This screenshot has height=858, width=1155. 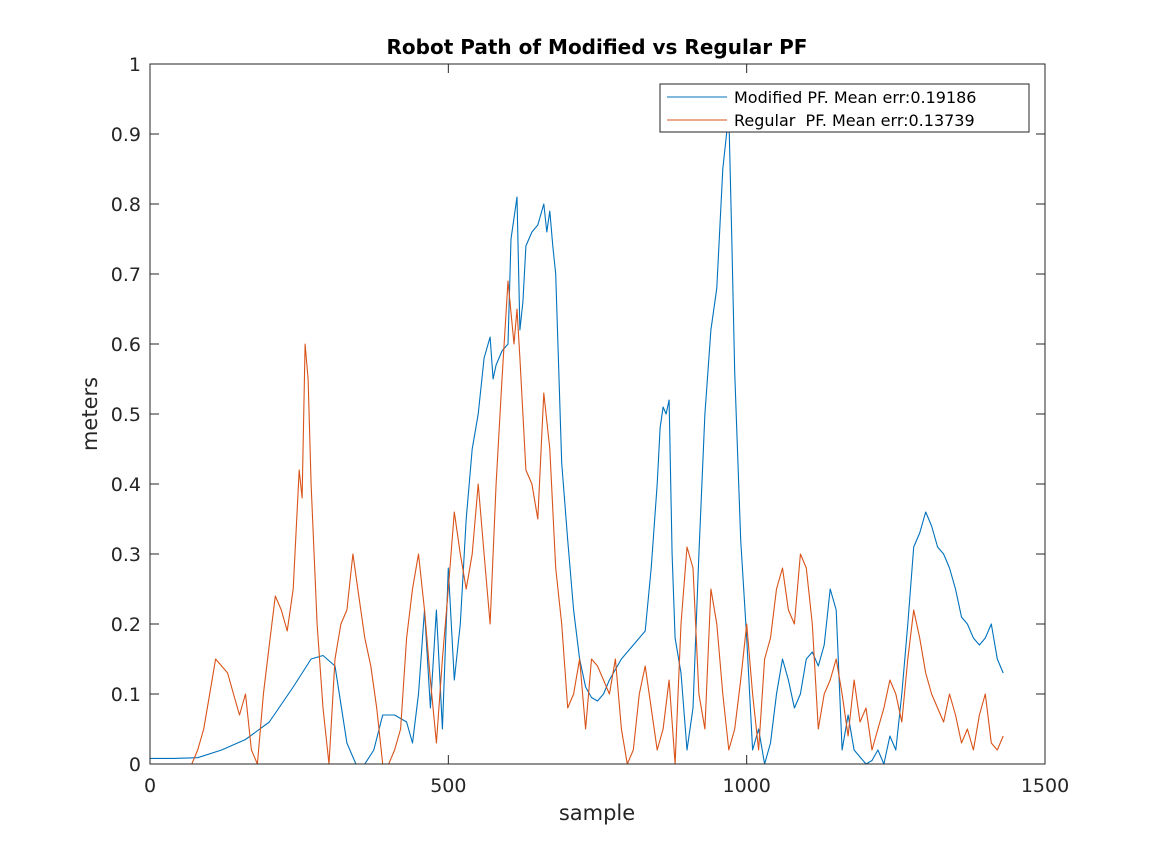 I want to click on y-tick-label: 0.7, so click(x=126, y=275).